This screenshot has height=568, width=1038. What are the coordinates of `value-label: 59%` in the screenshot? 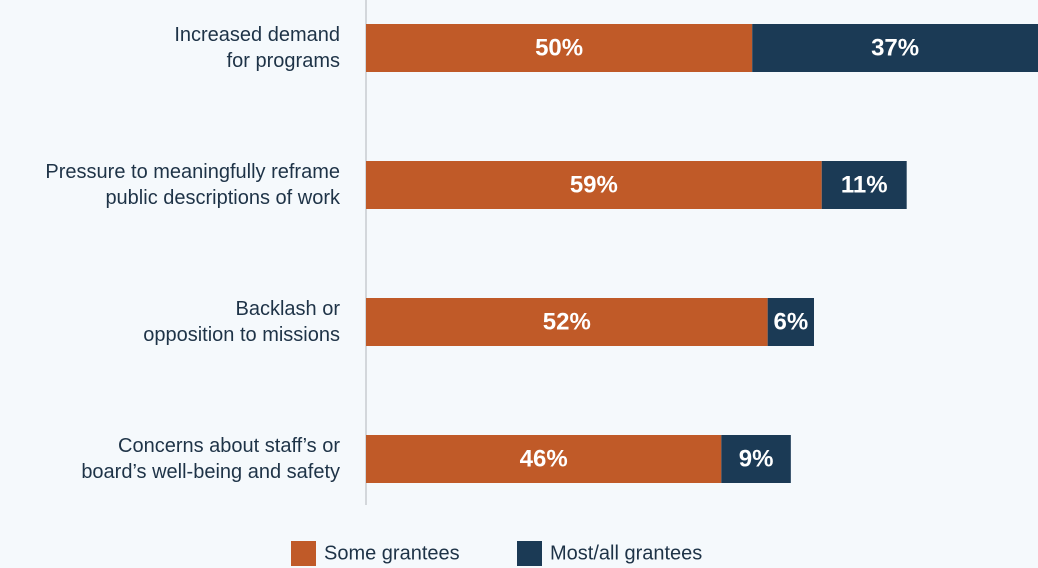 It's located at (594, 184).